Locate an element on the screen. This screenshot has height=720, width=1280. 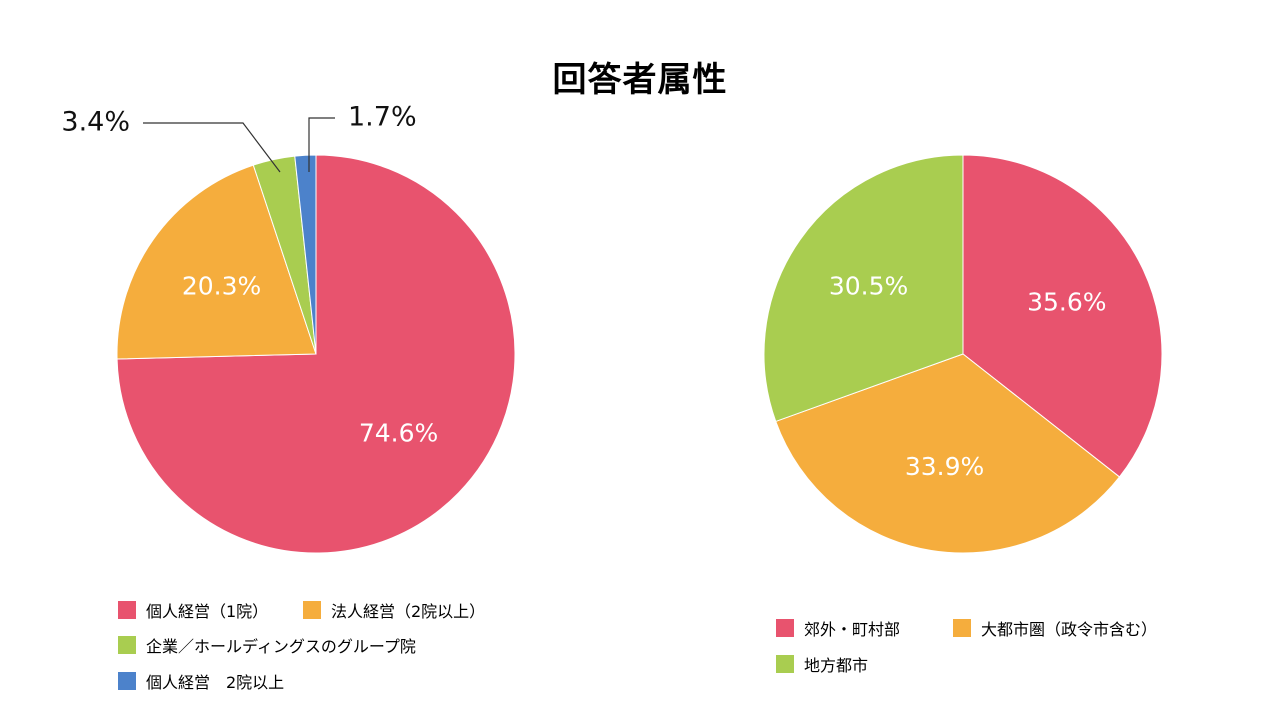
slice-data-label: 30.5% is located at coordinates (868, 286).